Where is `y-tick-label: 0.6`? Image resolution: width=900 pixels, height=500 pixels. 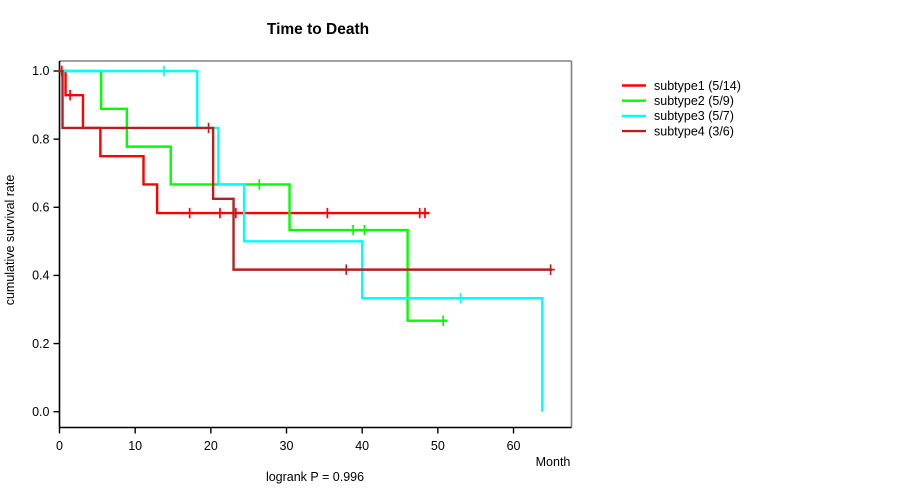
y-tick-label: 0.6 is located at coordinates (40, 207).